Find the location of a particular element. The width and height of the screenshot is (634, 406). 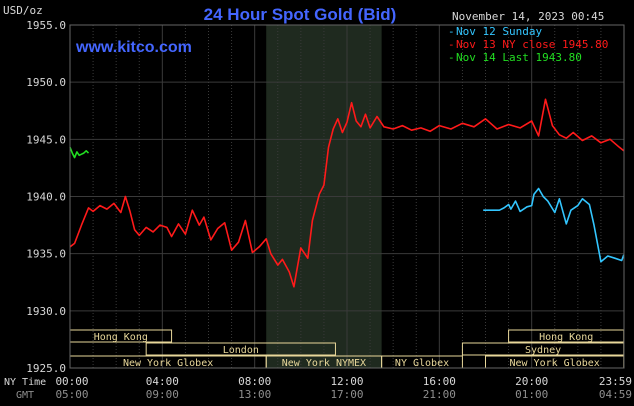

x-tick-label-gmt: 01:00 is located at coordinates (531, 394).